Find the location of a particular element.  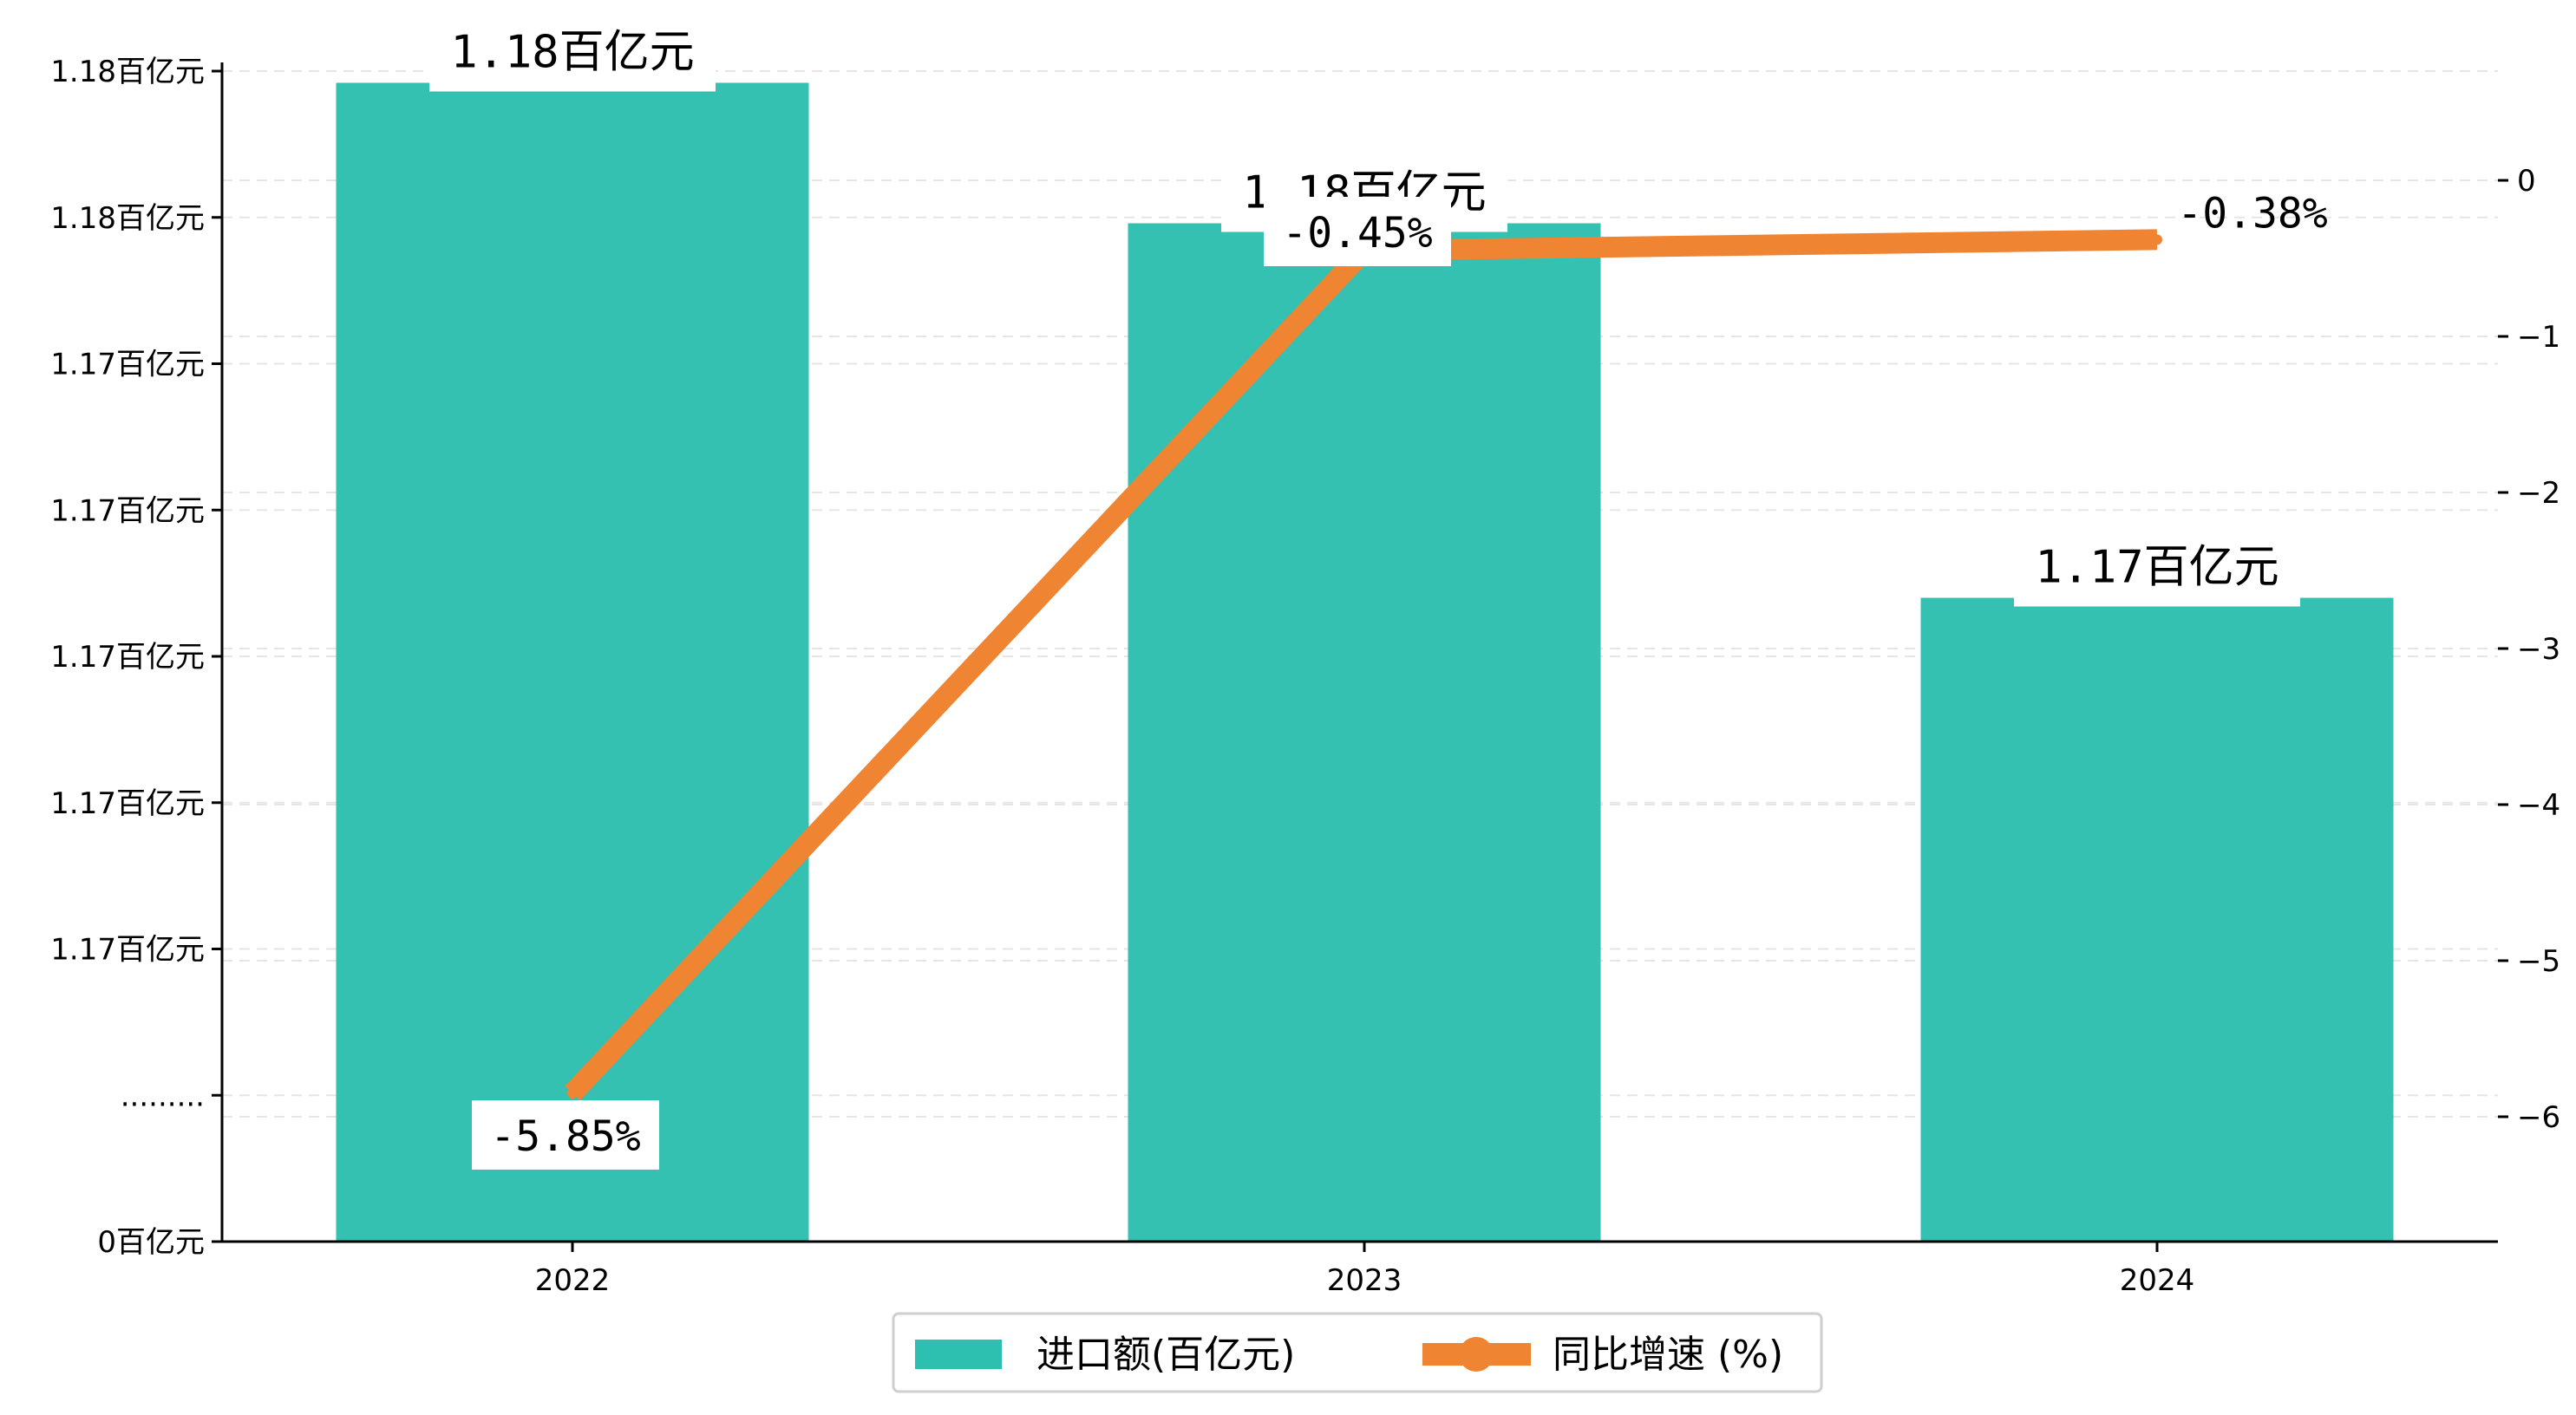

line-label-2023: -0.45% is located at coordinates (1357, 233).